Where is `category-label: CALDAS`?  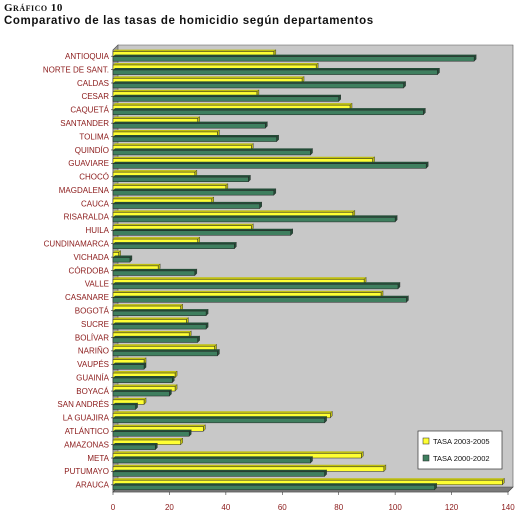
category-label: CALDAS is located at coordinates (93, 83).